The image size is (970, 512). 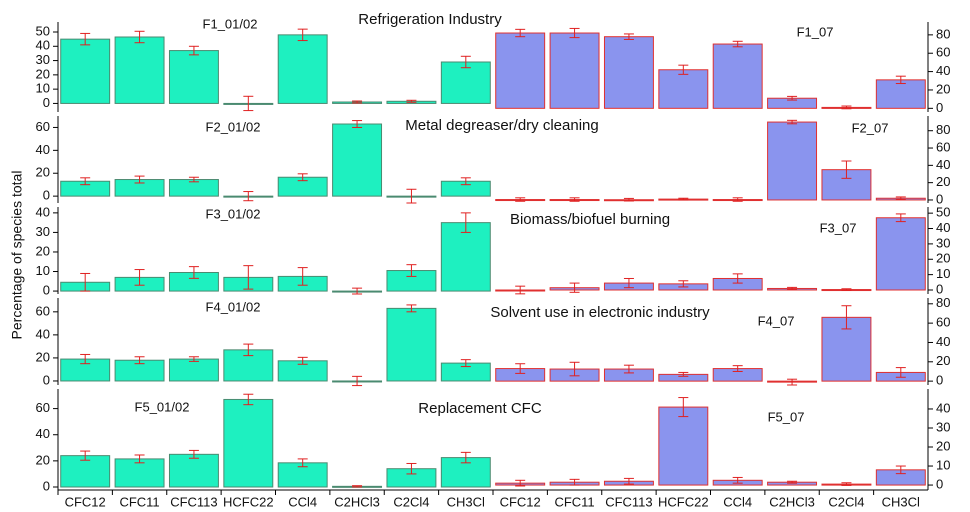 I want to click on annotation: F3_07, so click(x=838, y=227).